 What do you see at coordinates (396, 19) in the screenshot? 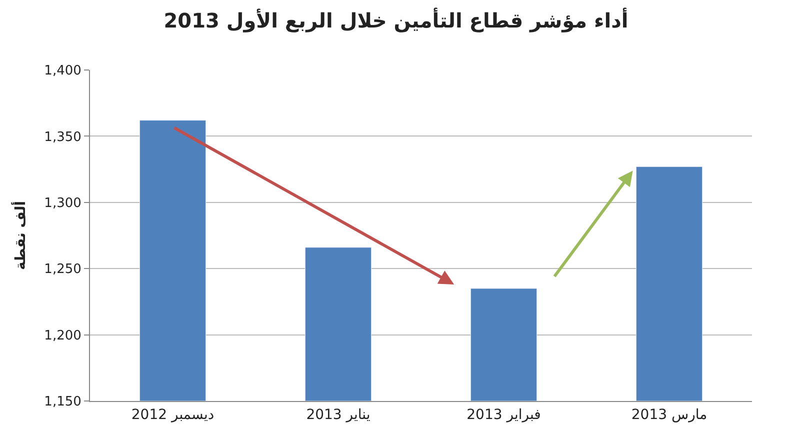
I see `chart-title: أداء مؤشر قطاع التأمين خلال الربع الأول 2013` at bounding box center [396, 19].